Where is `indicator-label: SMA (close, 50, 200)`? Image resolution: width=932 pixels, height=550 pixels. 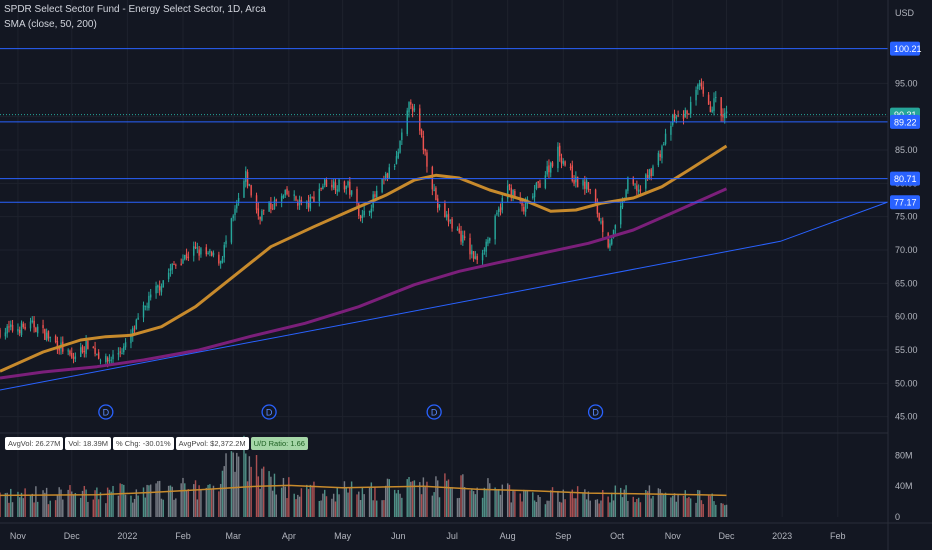 indicator-label: SMA (close, 50, 200) is located at coordinates (50, 24).